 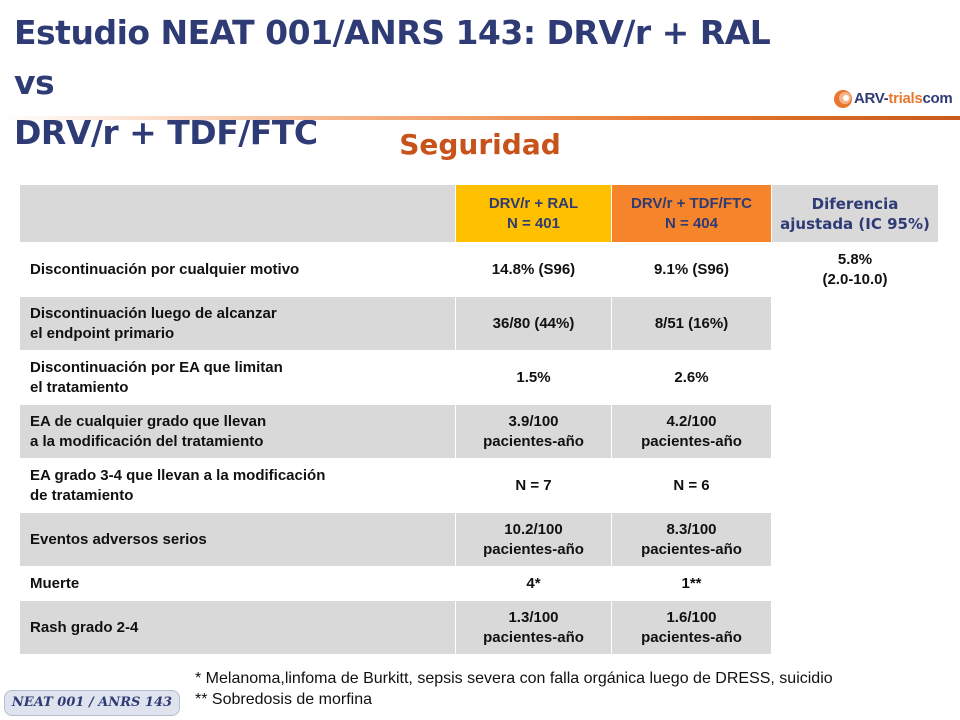 I want to click on row-label: Eventos adversos serios, so click(x=237, y=539).